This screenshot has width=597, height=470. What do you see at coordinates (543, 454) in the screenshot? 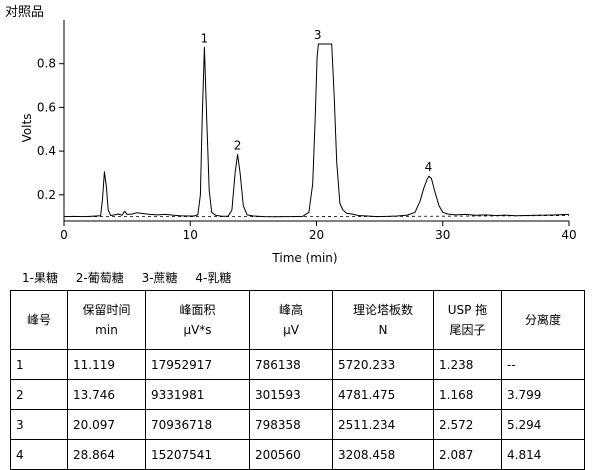
I see `cell-resolution: 4.814` at bounding box center [543, 454].